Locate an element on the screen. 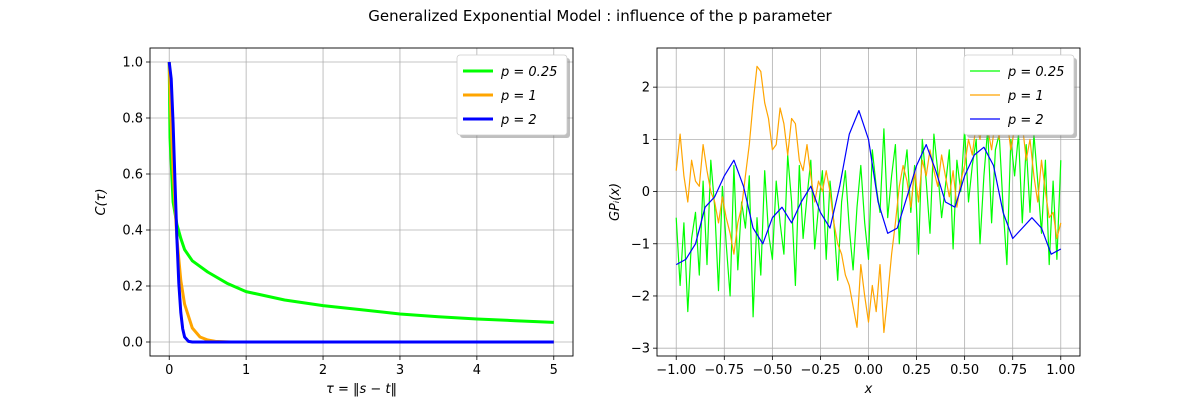  x-tick-label: 0.25 is located at coordinates (916, 370).